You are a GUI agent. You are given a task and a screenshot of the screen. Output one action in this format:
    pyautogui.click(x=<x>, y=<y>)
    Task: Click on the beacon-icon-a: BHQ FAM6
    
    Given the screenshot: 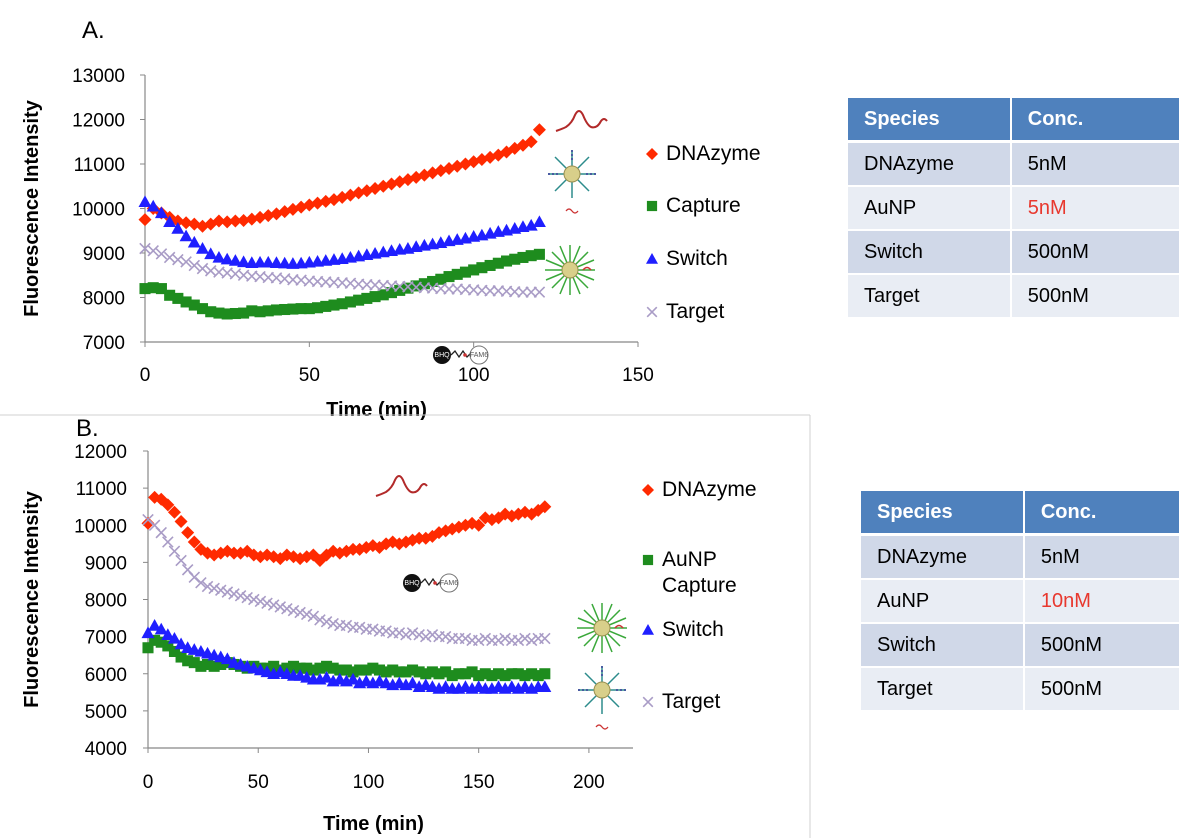 What is the action you would take?
    pyautogui.click(x=461, y=355)
    